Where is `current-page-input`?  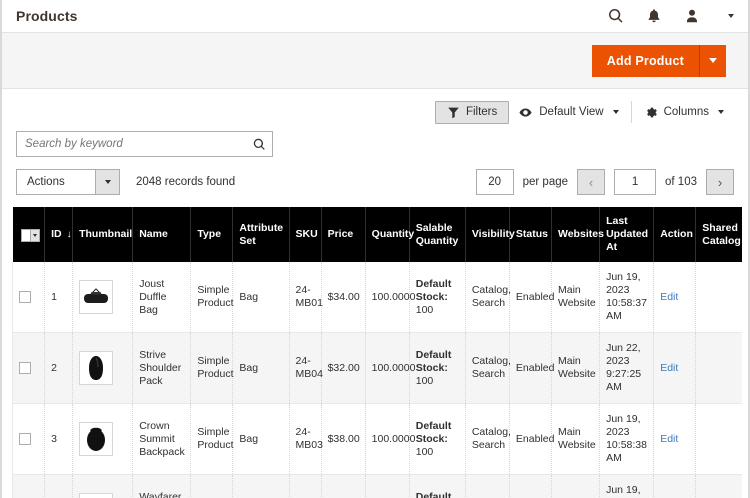 current-page-input is located at coordinates (635, 182).